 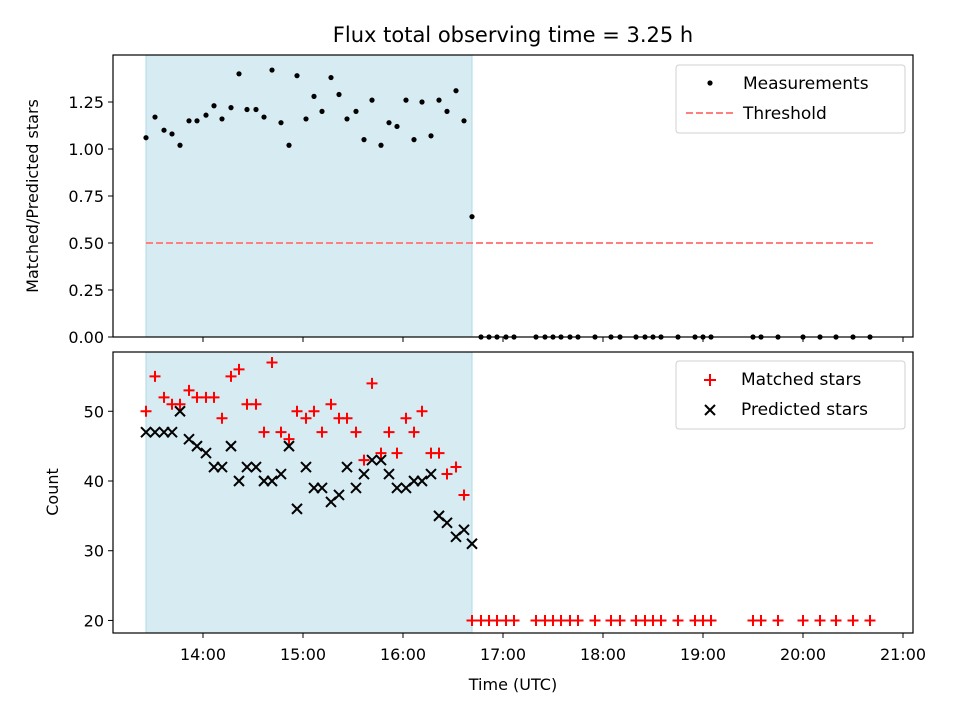 I want to click on count-y-axis-label: Count, so click(x=52, y=492).